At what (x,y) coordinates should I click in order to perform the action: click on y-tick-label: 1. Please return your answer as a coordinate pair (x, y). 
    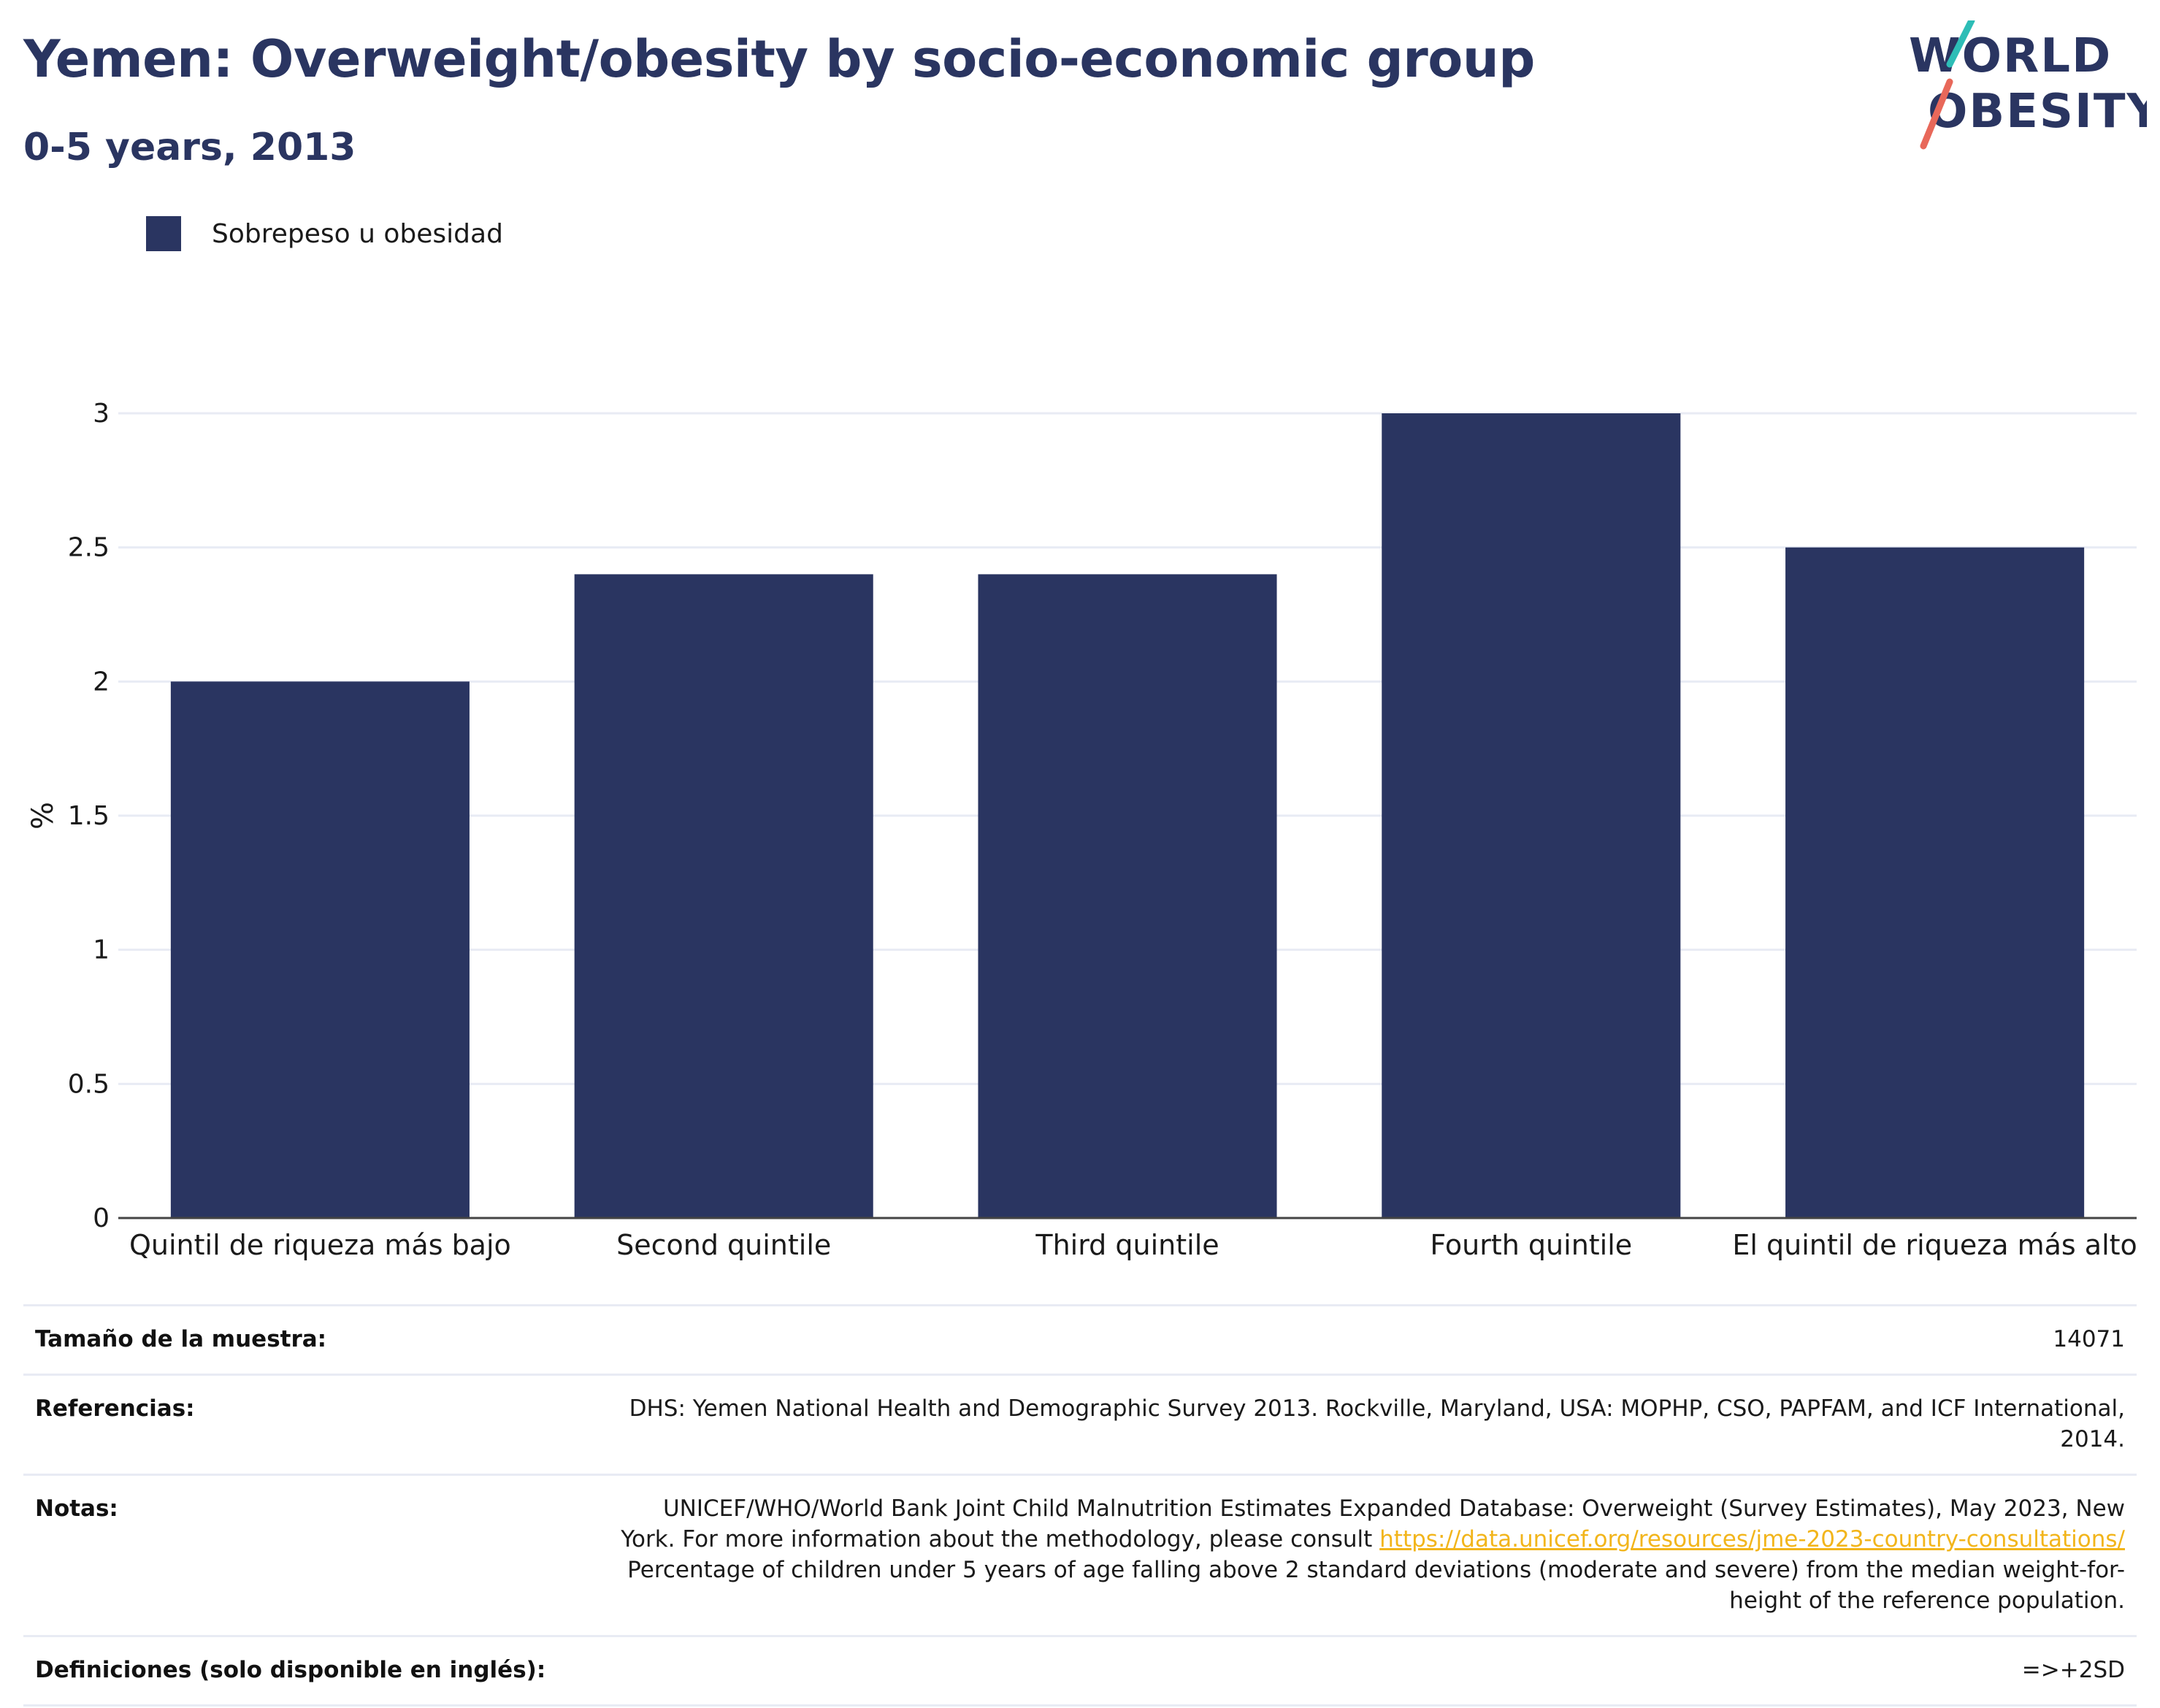
    Looking at the image, I should click on (101, 950).